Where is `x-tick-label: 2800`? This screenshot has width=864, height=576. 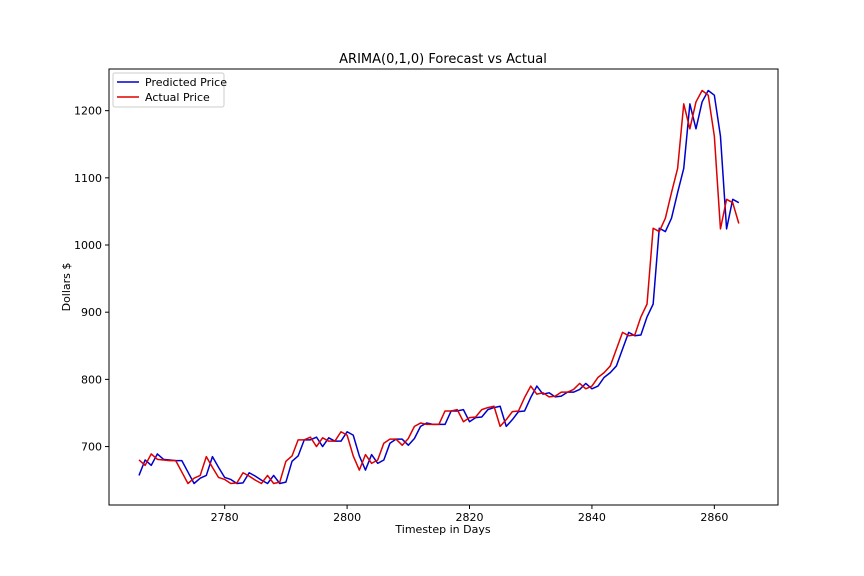 x-tick-label: 2800 is located at coordinates (347, 517).